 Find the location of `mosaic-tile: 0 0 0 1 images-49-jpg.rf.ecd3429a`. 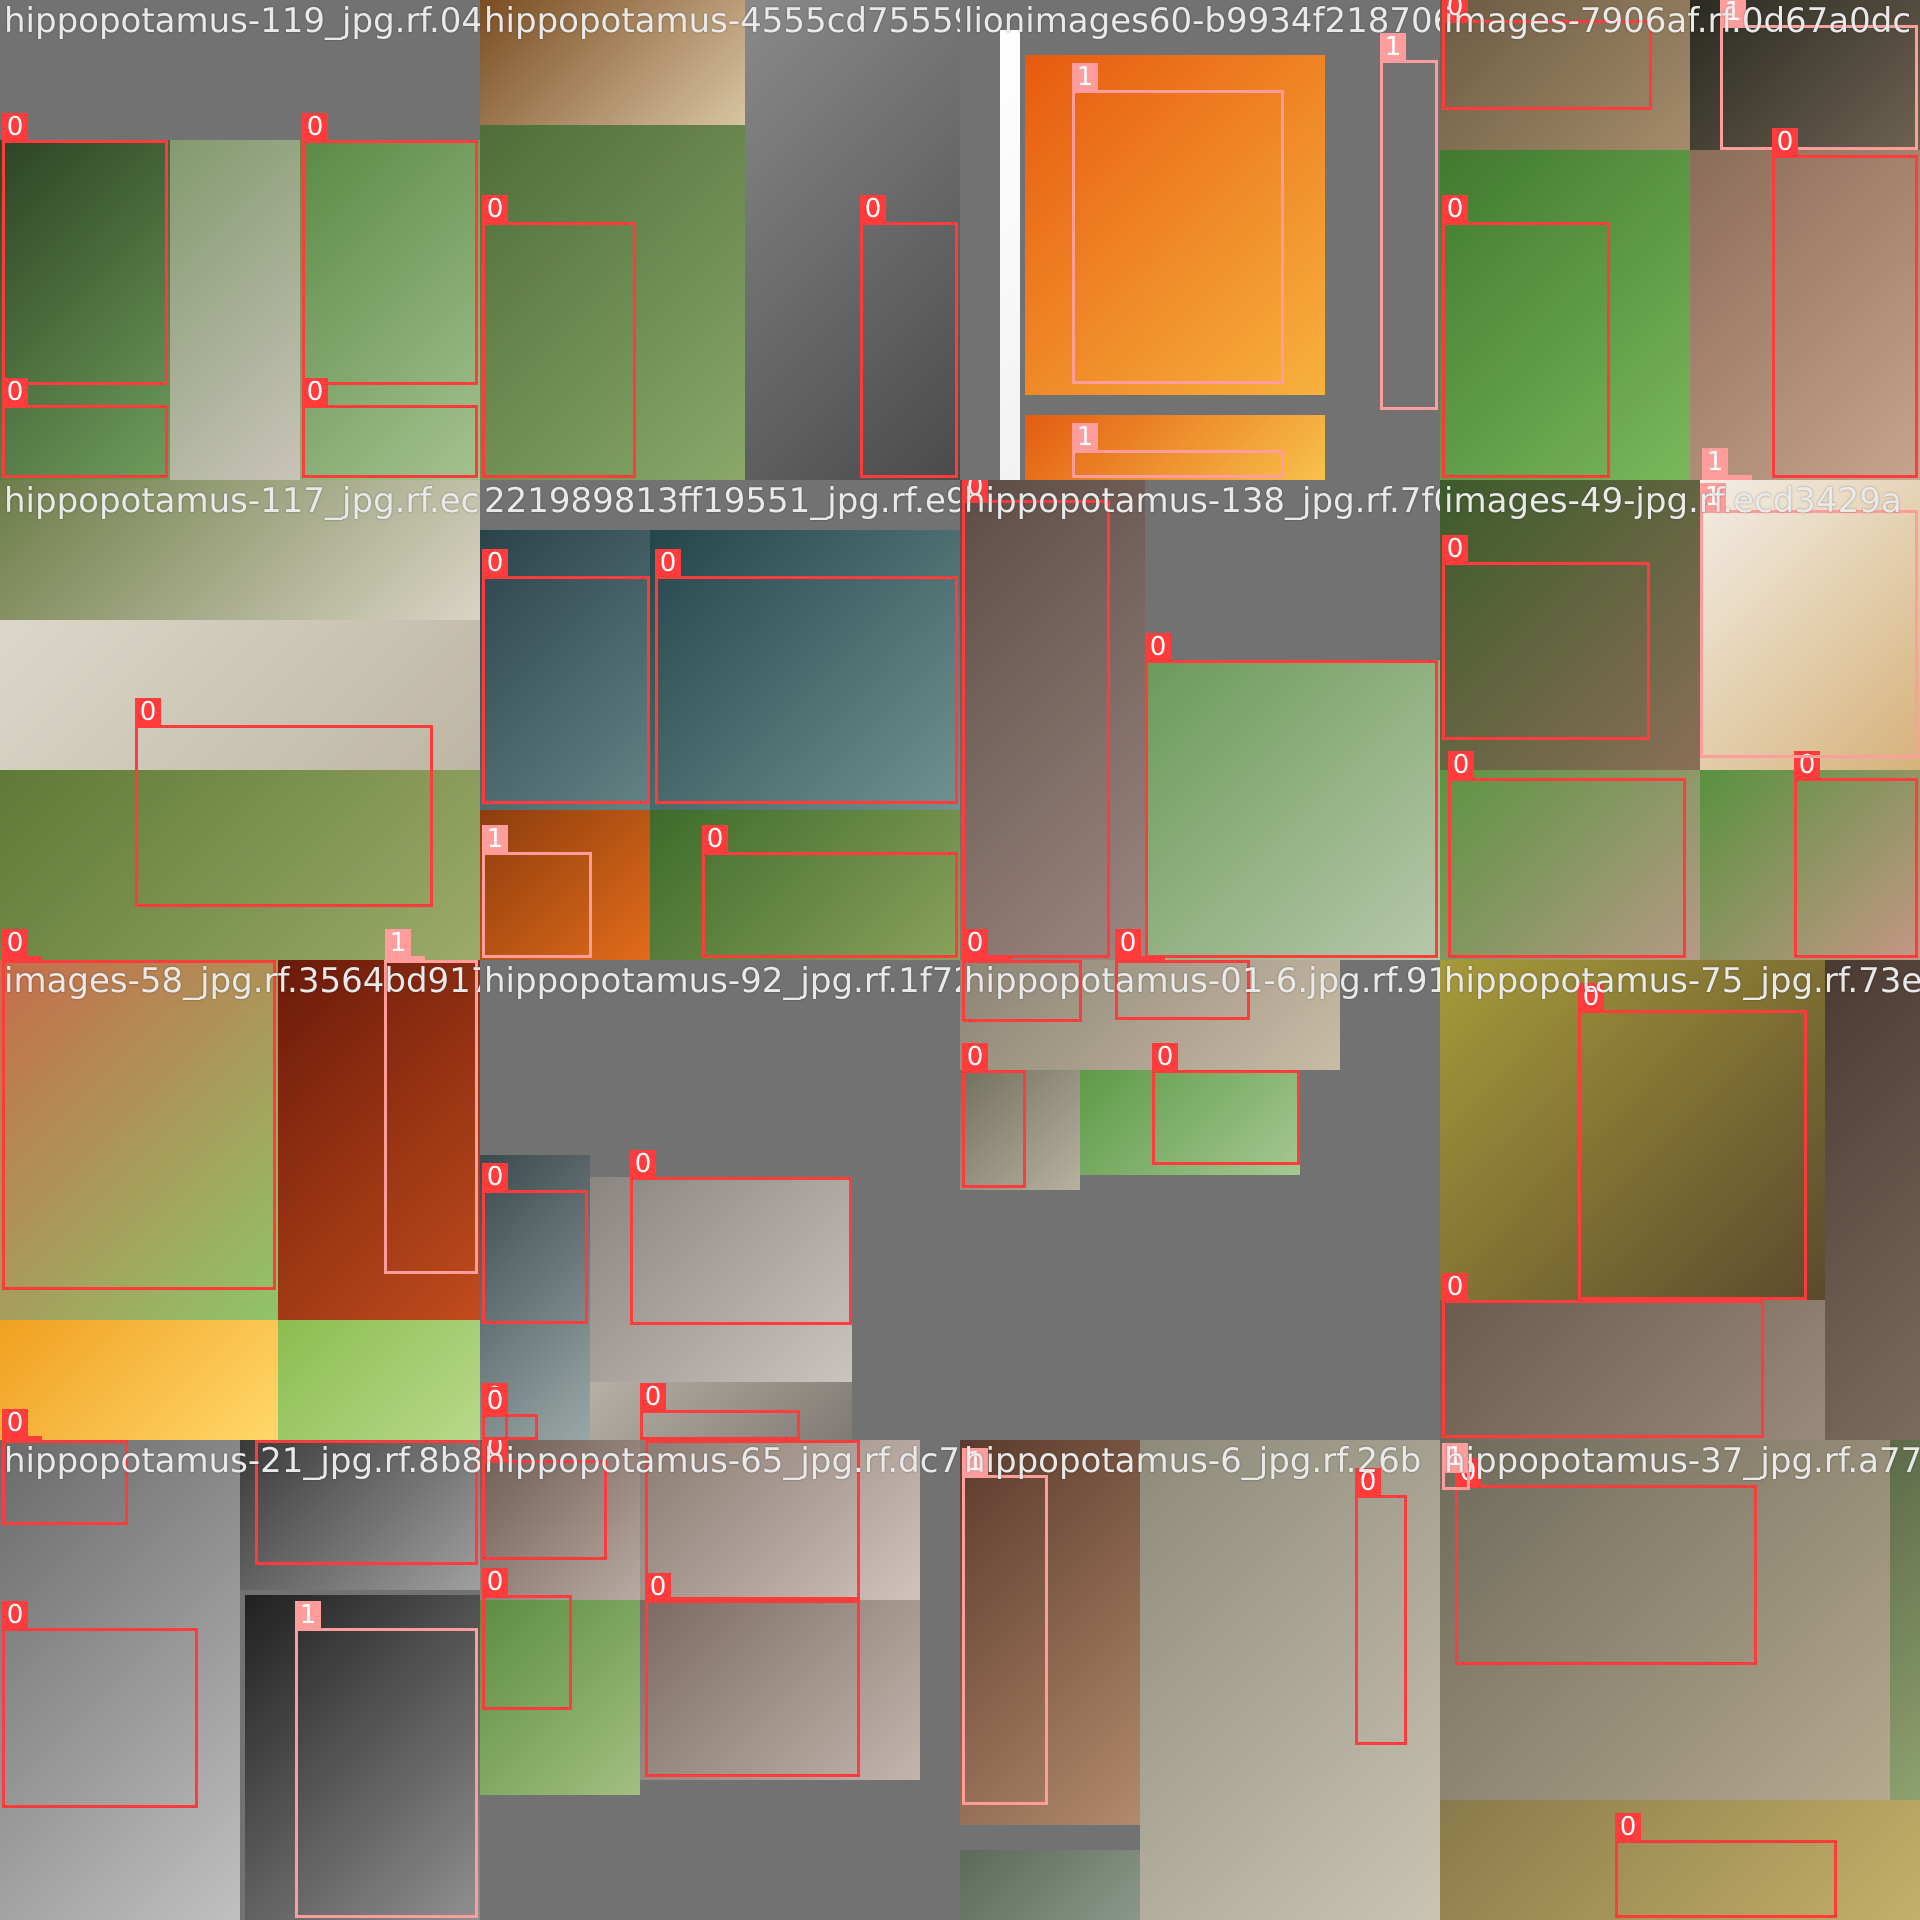

mosaic-tile: 0 0 0 1 images-49-jpg.rf.ecd3429a is located at coordinates (1680, 720).